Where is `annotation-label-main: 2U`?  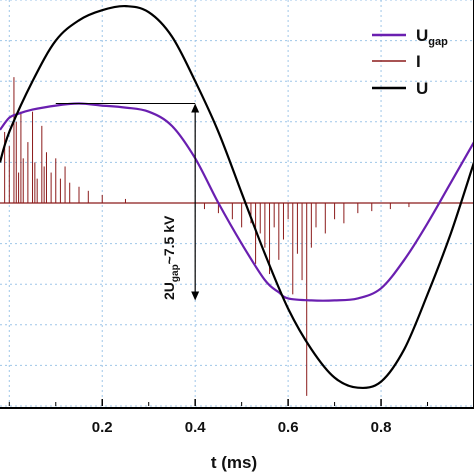
annotation-label-main: 2U is located at coordinates (169, 291).